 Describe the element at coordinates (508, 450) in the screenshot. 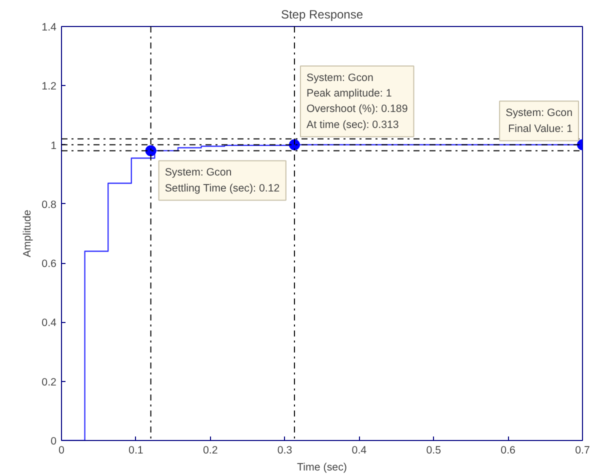

I see `x-tick-label: 0.6` at that location.